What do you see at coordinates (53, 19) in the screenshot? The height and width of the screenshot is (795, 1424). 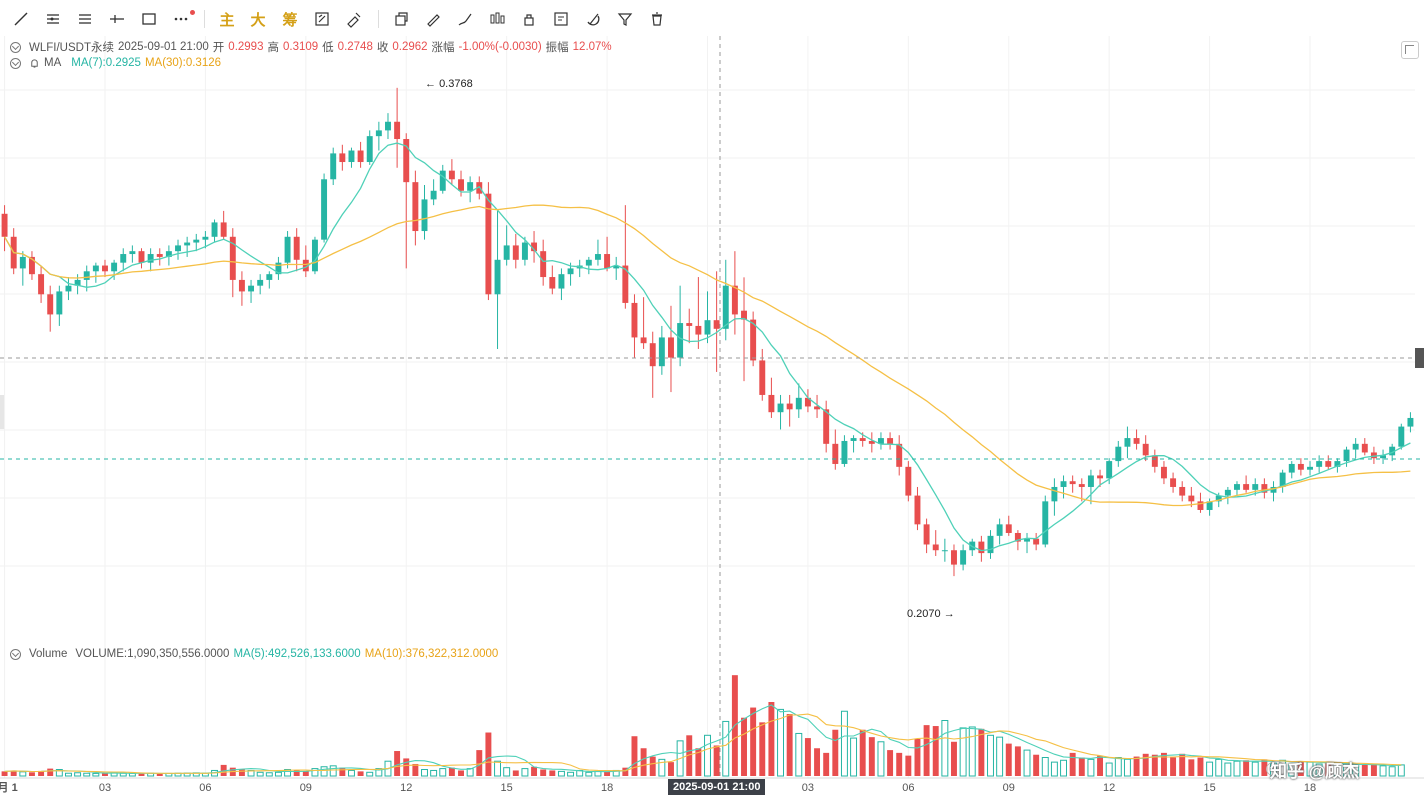 I see `horizontal-lines-icon` at bounding box center [53, 19].